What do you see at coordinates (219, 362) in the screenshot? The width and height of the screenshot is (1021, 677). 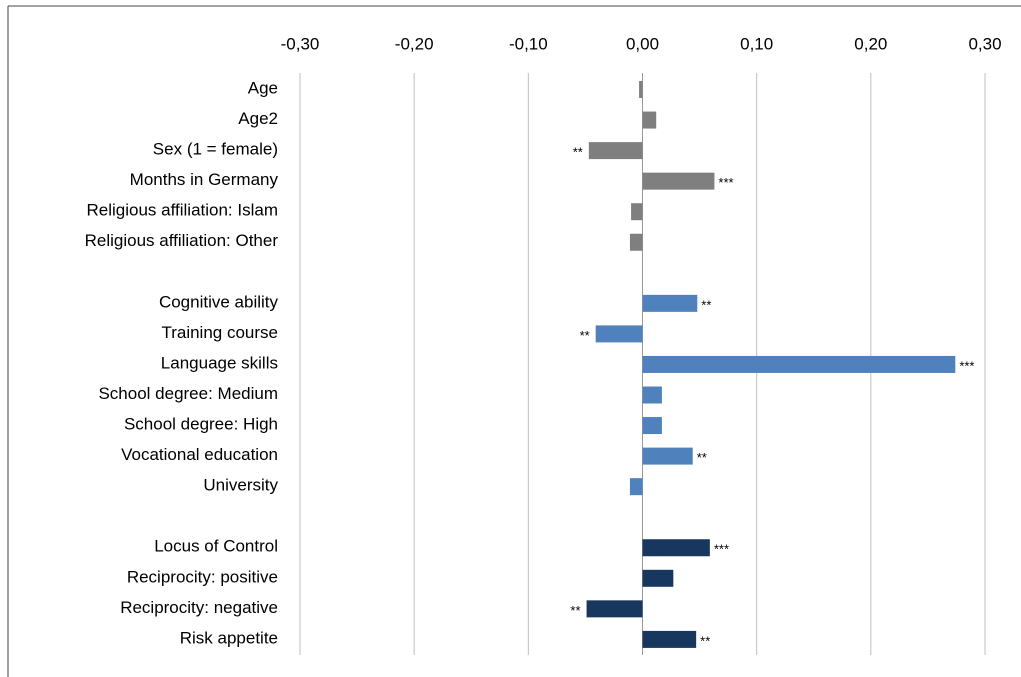 I see `y-tick-label: Language skills` at bounding box center [219, 362].